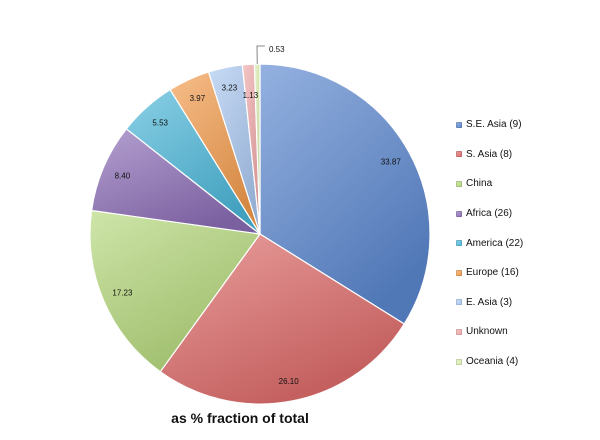 The width and height of the screenshot is (600, 440). What do you see at coordinates (122, 293) in the screenshot?
I see `slice-value-label: 17.23` at bounding box center [122, 293].